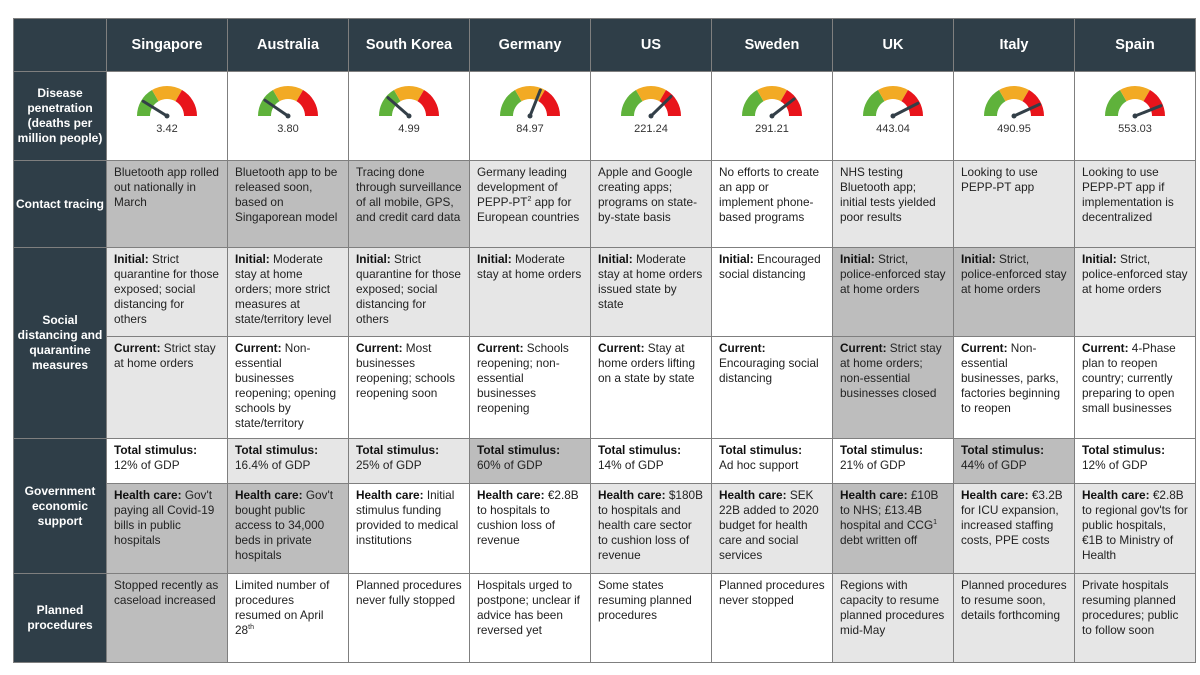  I want to click on stimulus-cell: Total stimulus: 14% of GDP, so click(651, 461).